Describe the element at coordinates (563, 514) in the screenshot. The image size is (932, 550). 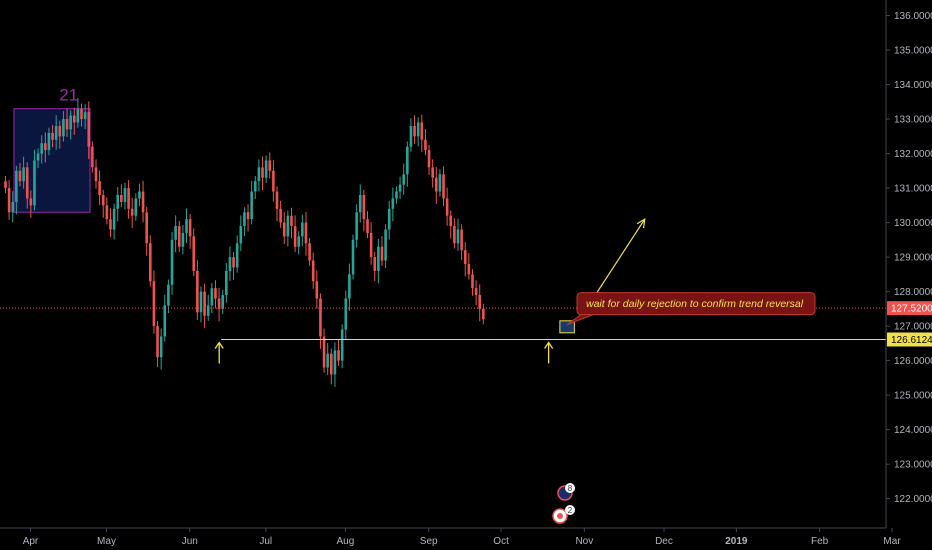
I see `event-marker: 2` at that location.